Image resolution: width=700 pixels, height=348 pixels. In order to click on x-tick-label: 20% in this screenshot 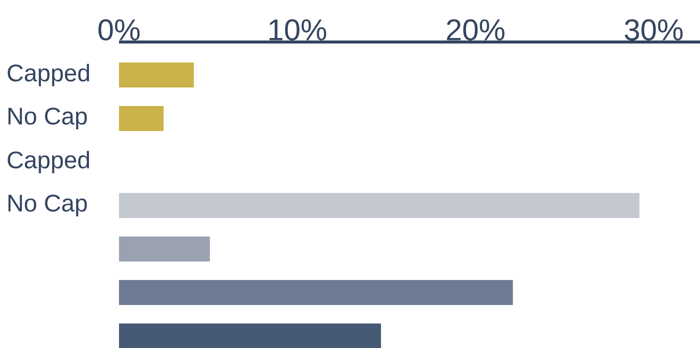, I will do `click(475, 29)`.